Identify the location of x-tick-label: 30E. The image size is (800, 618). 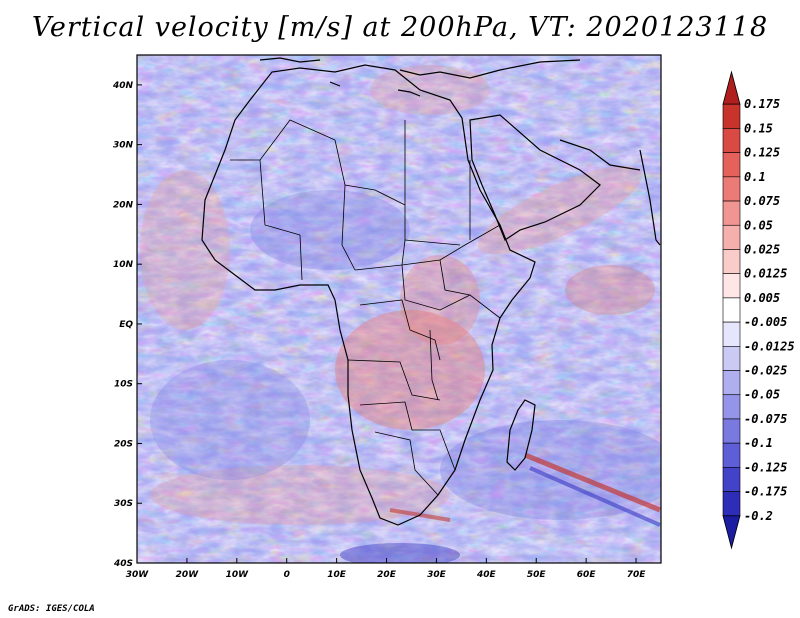
(437, 575).